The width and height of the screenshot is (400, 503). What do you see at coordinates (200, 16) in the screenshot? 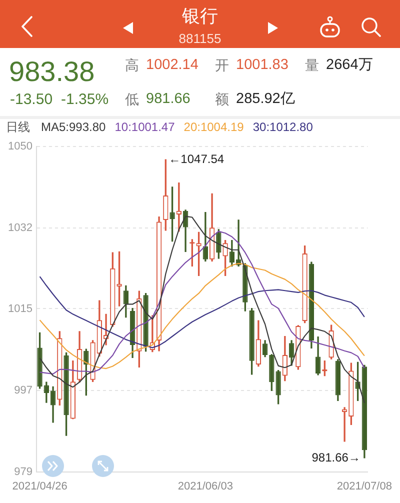
I see `chart-title: 银行` at bounding box center [200, 16].